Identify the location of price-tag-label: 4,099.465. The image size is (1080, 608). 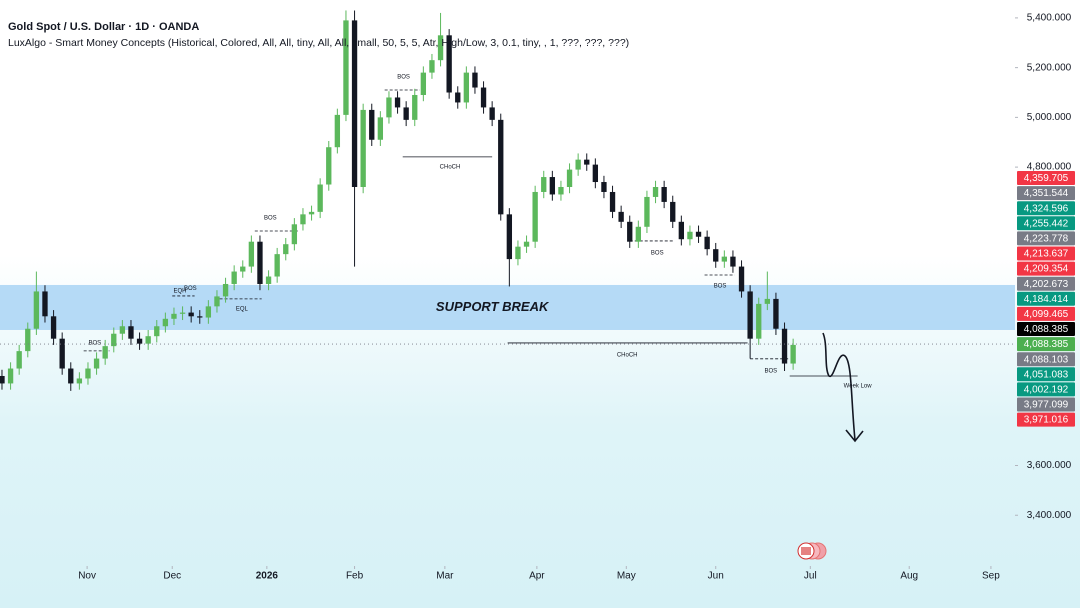
(1046, 314).